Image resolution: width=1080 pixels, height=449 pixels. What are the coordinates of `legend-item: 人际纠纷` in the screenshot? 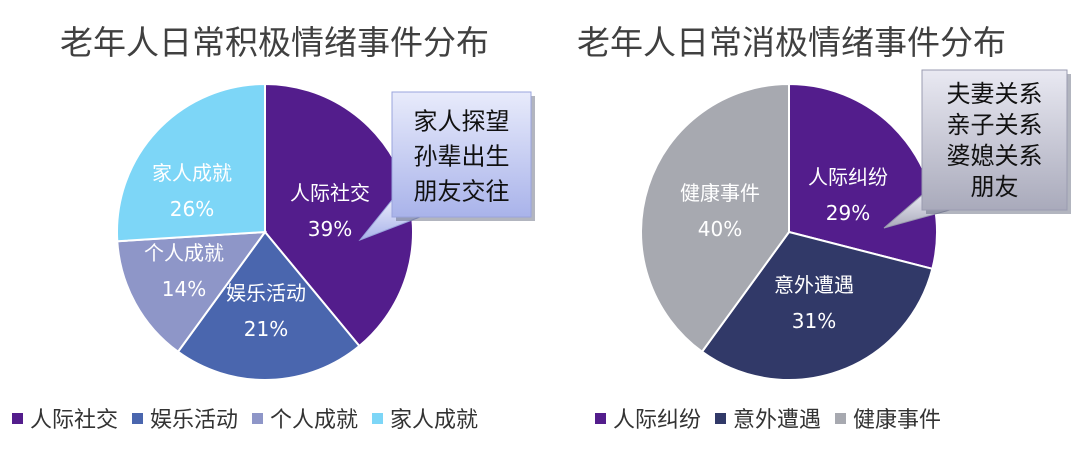 It's located at (648, 418).